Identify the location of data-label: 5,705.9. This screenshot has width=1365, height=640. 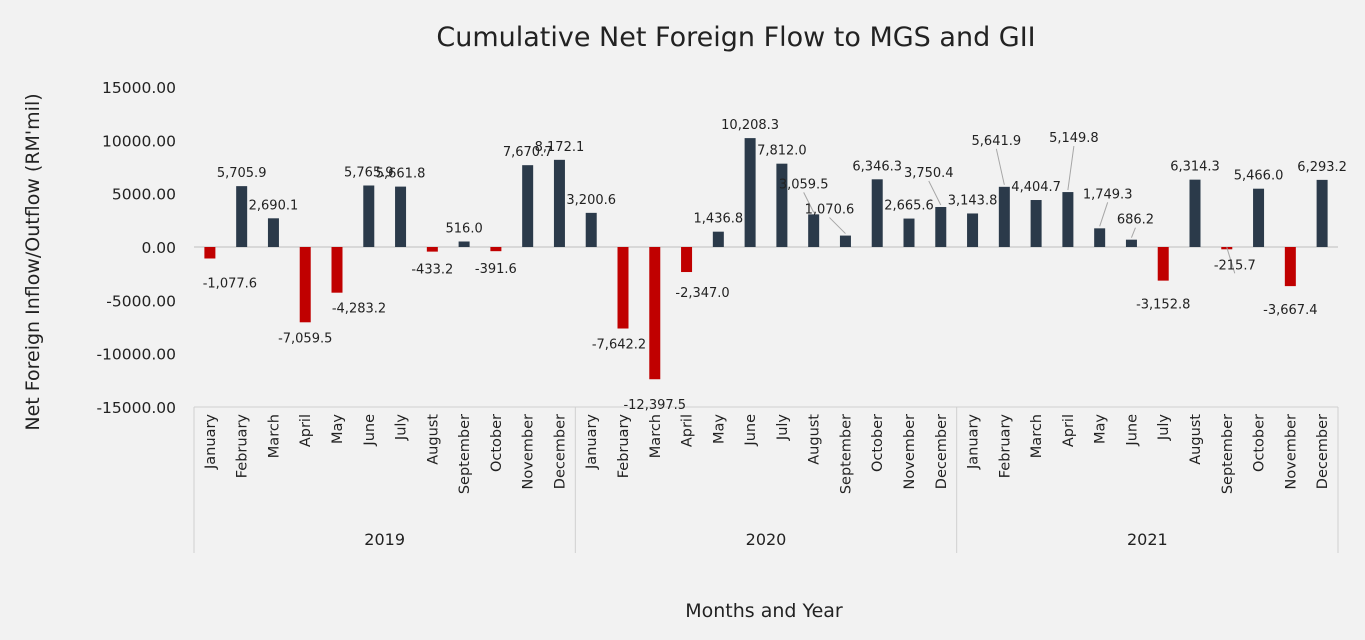
(242, 173).